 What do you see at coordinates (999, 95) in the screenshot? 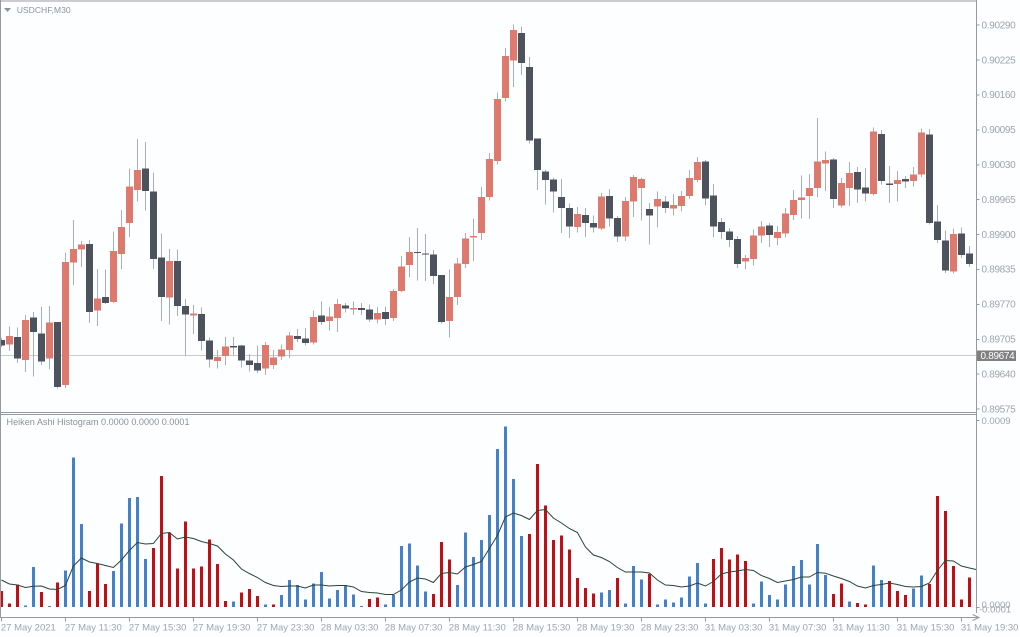
I see `svg-text: 0.90160` at bounding box center [999, 95].